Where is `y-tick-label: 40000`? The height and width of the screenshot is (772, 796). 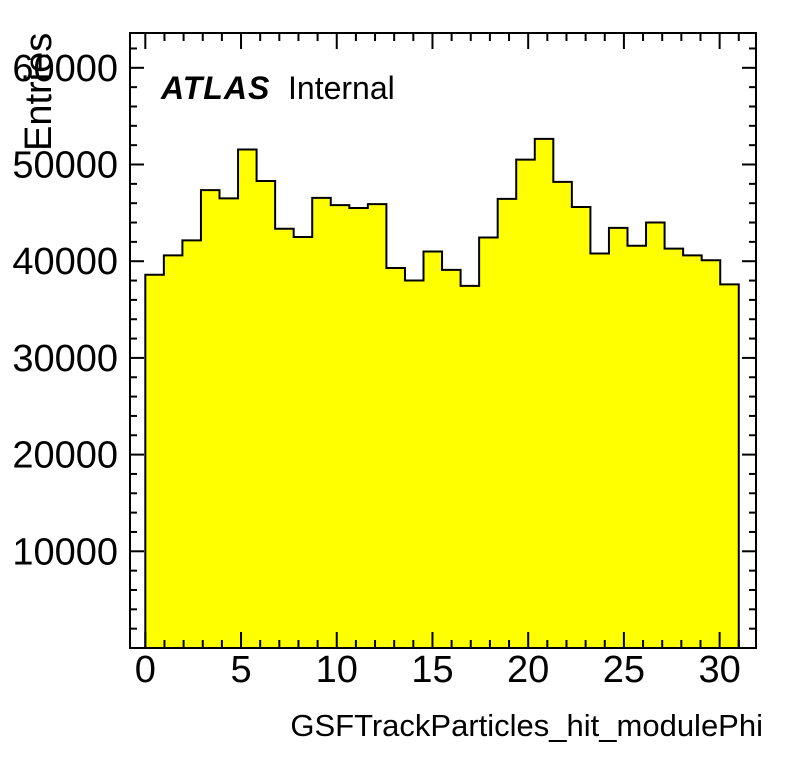
y-tick-label: 40000 is located at coordinates (65, 262).